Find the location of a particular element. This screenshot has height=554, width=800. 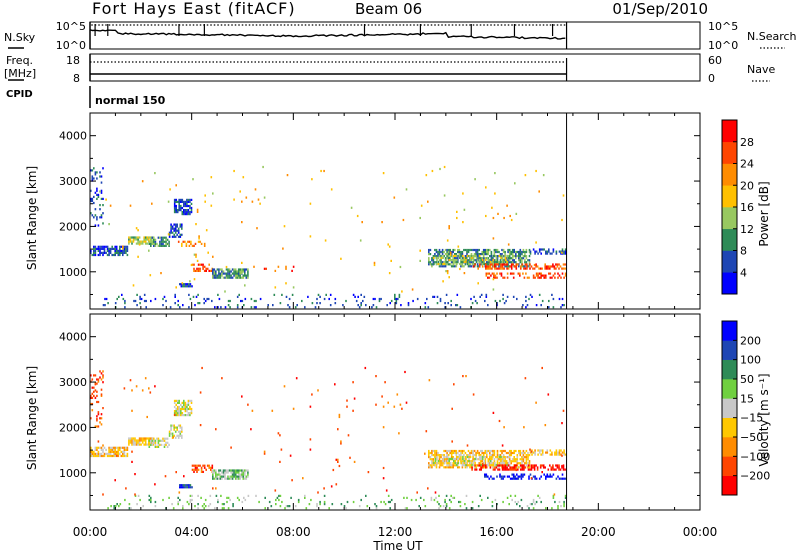

velocity-colorbar-tick-label: −100 is located at coordinates (755, 456).